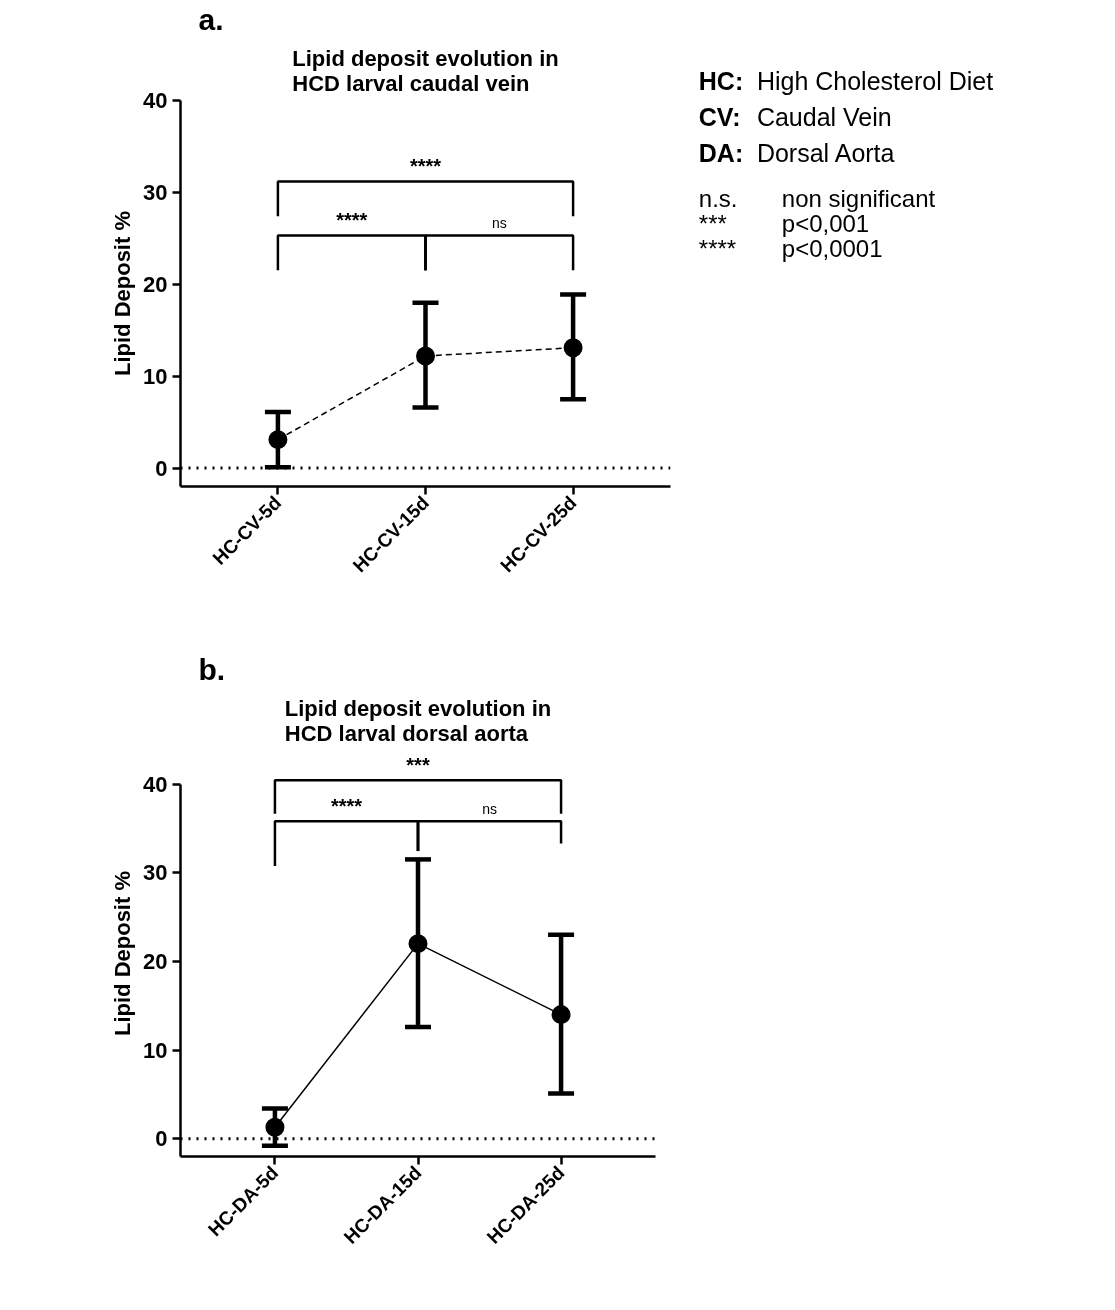 The image size is (1115, 1310). Describe the element at coordinates (212, 669) in the screenshot. I see `text: b.` at that location.